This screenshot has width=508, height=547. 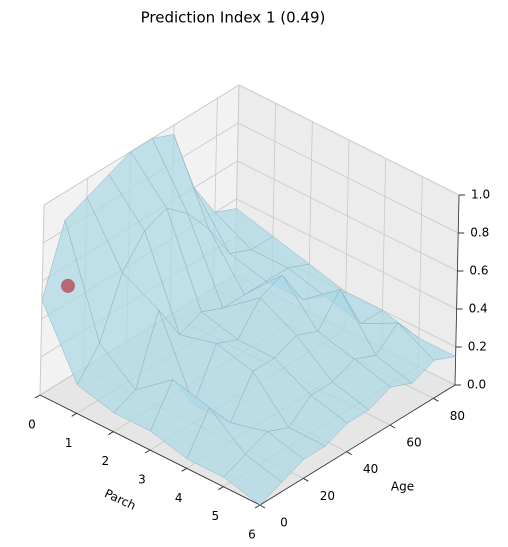 I want to click on y-axis-label: Age, so click(x=402, y=487).